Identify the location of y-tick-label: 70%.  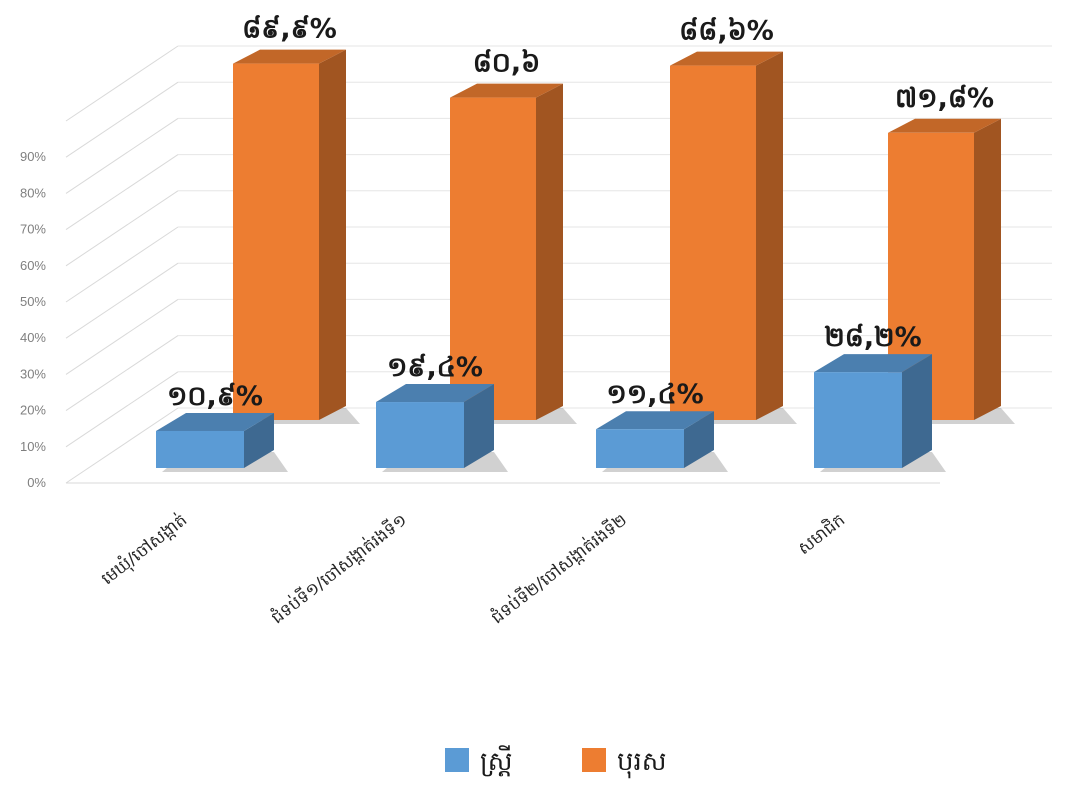
(33, 229).